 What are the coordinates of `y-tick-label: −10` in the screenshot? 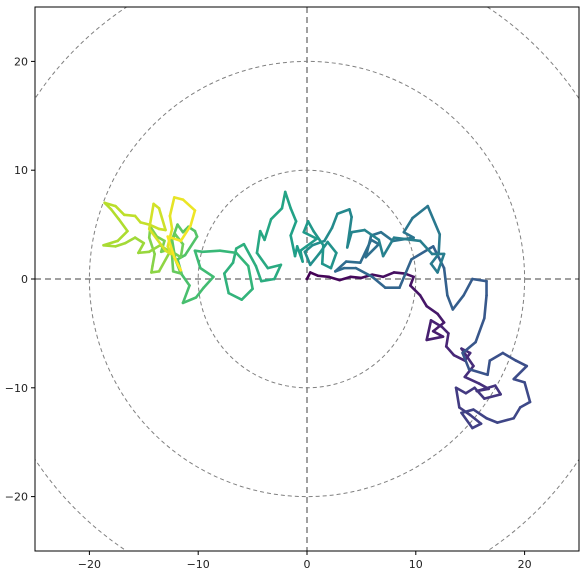 It's located at (16, 388).